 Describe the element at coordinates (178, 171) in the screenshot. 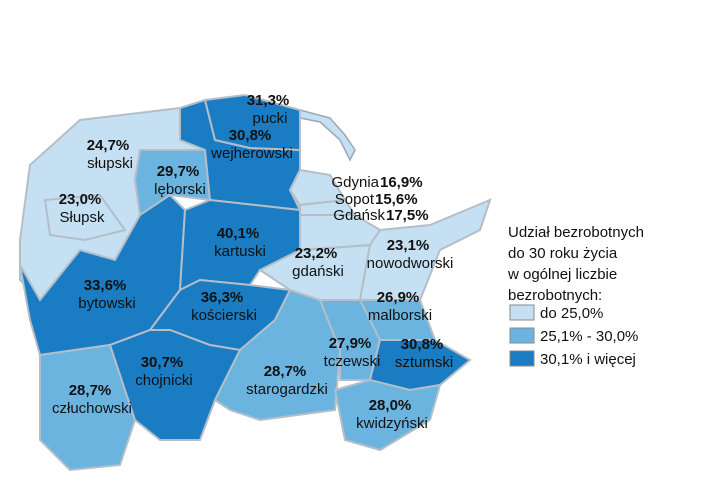

I see `region-value: 29,7%` at that location.